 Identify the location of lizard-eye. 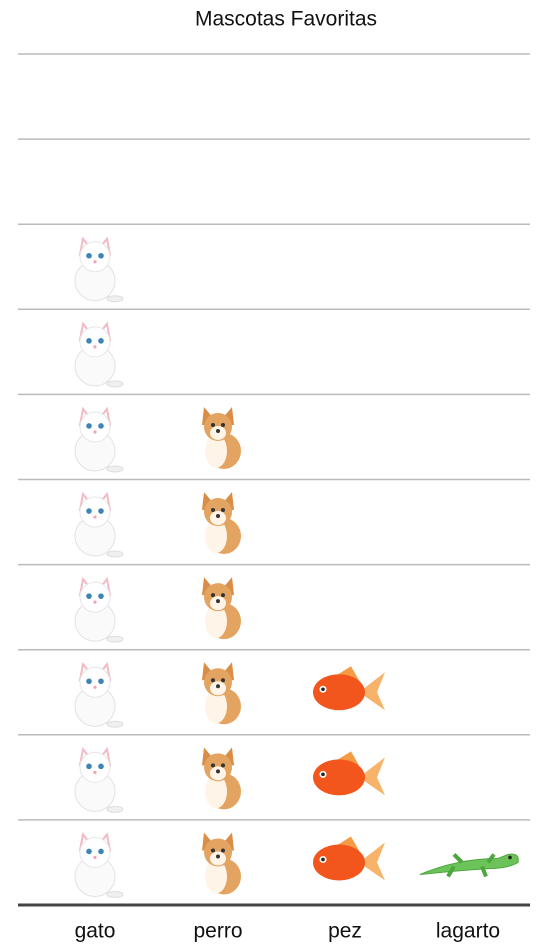
(510, 857).